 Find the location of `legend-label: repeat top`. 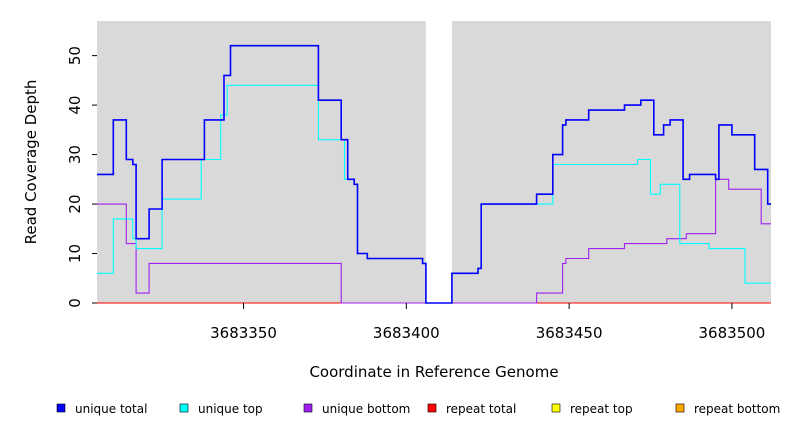

legend-label: repeat top is located at coordinates (601, 409).